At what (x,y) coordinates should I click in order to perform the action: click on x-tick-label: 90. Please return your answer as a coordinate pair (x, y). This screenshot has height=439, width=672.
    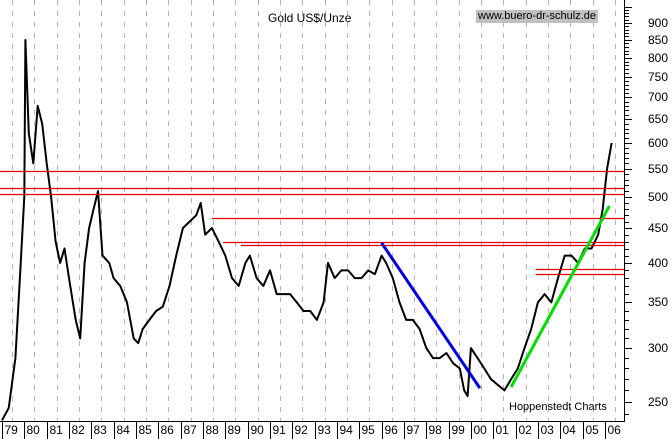
    Looking at the image, I should click on (257, 430).